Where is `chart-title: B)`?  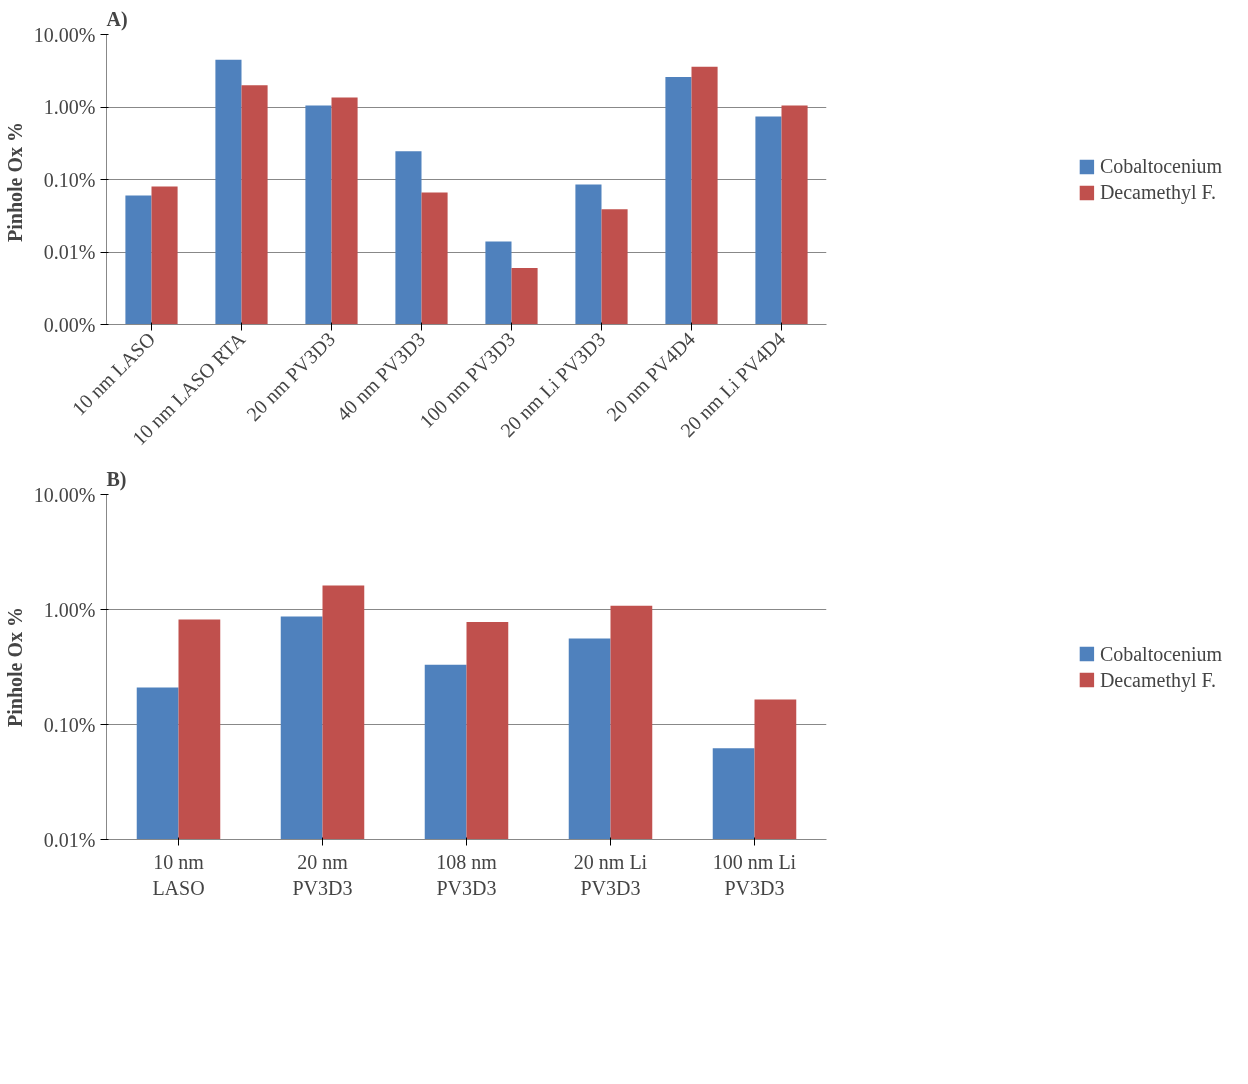 chart-title: B) is located at coordinates (116, 479).